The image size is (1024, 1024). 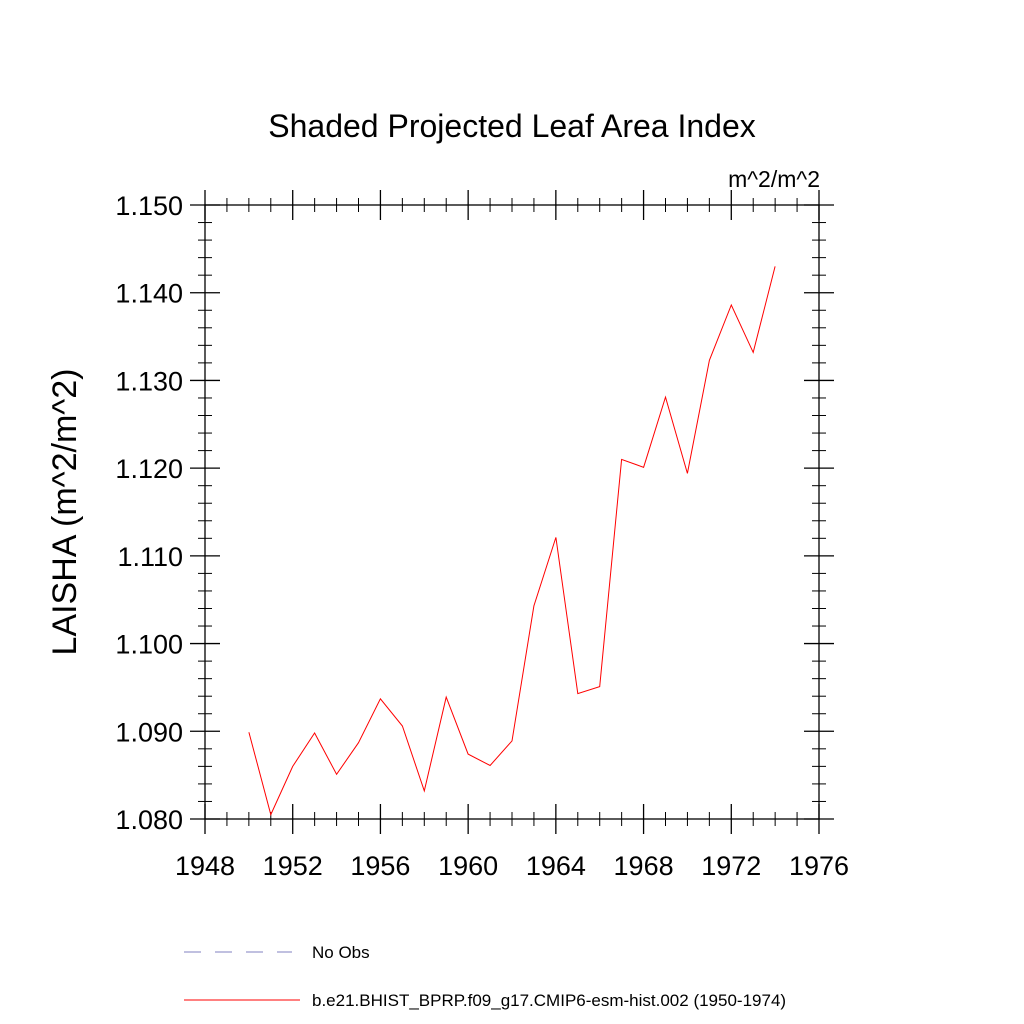 I want to click on y-axis-label: LAISHA (m^2/m^2), so click(x=65, y=512).